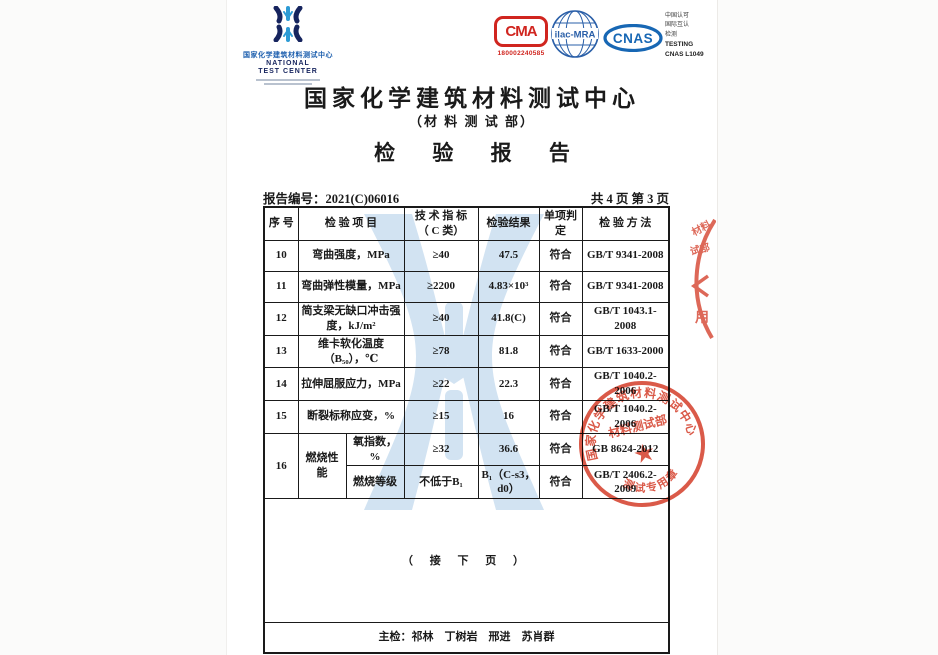 This screenshot has width=938, height=655. Describe the element at coordinates (625, 318) in the screenshot. I see `row-method: GB/T 1043.1-2008` at that location.